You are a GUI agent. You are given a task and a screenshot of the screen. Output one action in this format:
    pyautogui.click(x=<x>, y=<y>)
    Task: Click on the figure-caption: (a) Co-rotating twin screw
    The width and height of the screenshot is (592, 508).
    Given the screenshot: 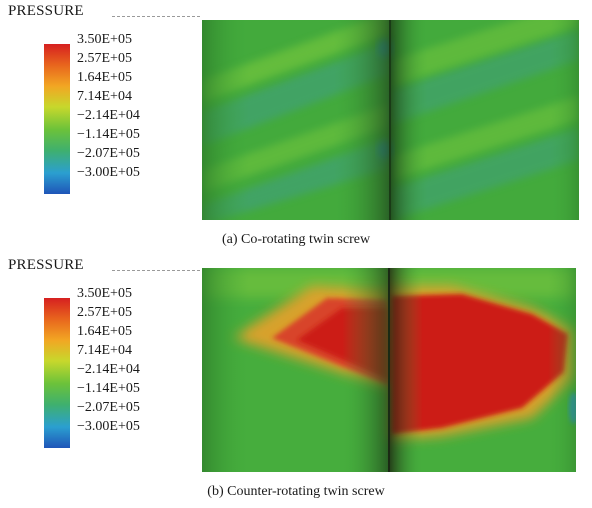 What is the action you would take?
    pyautogui.click(x=296, y=239)
    